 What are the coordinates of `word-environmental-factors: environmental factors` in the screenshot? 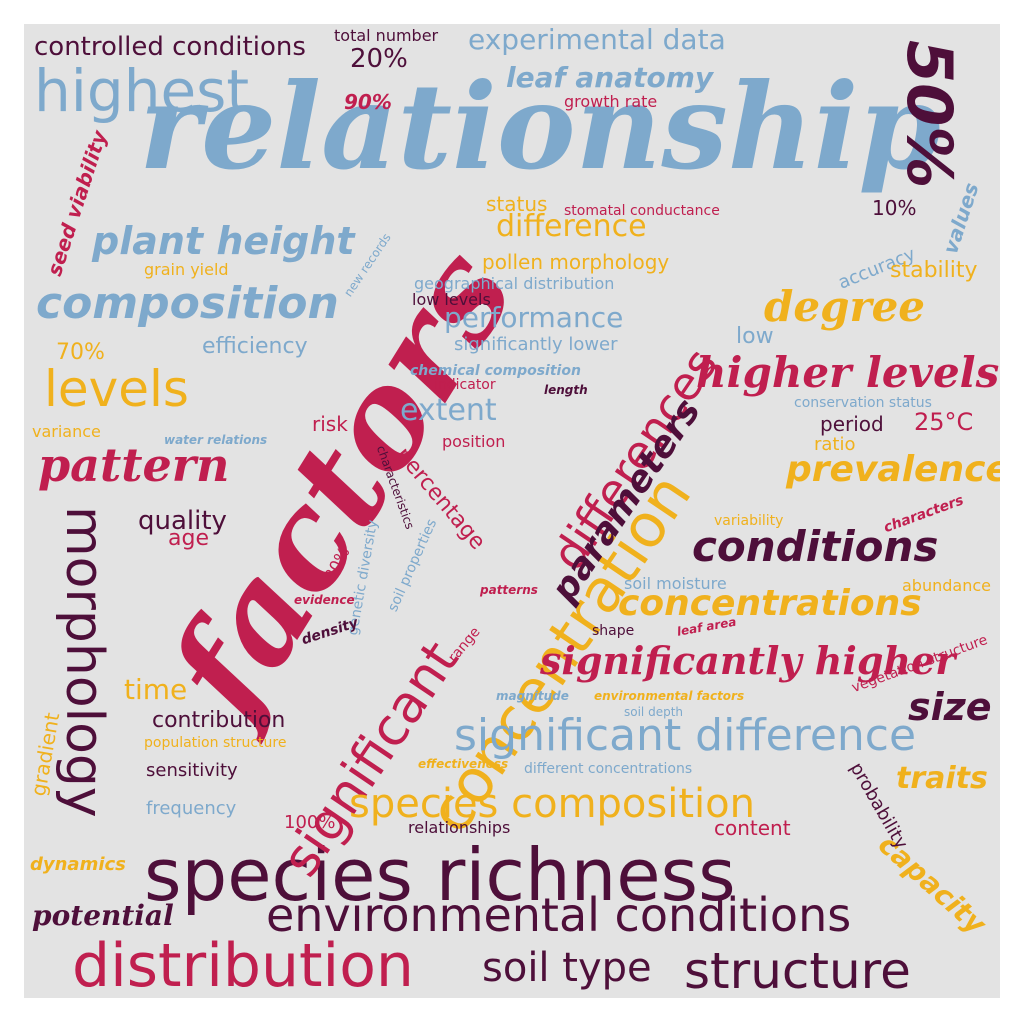 It's located at (669, 696).